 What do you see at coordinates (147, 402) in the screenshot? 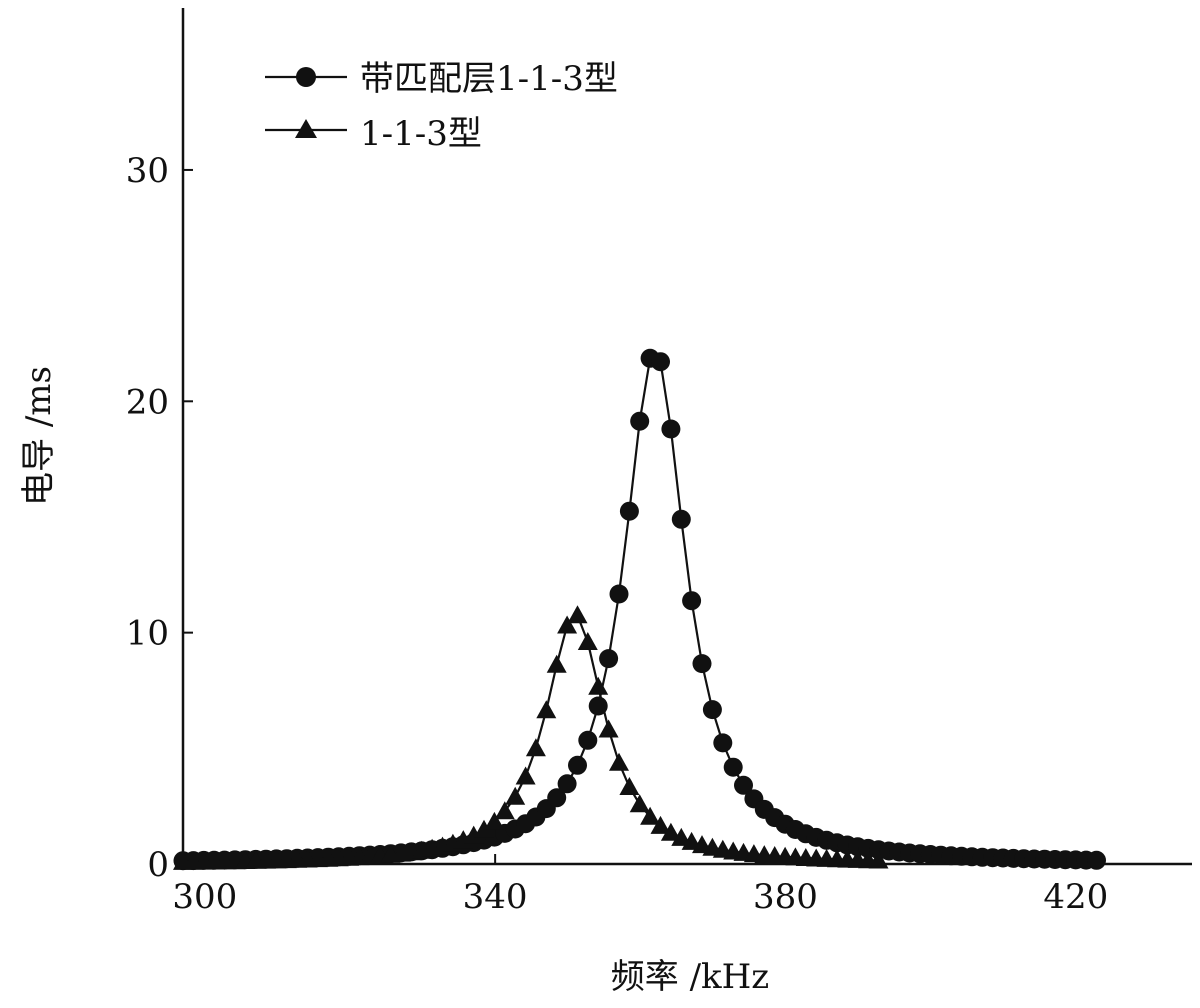
I see `y-tick-label: 20` at bounding box center [147, 402].